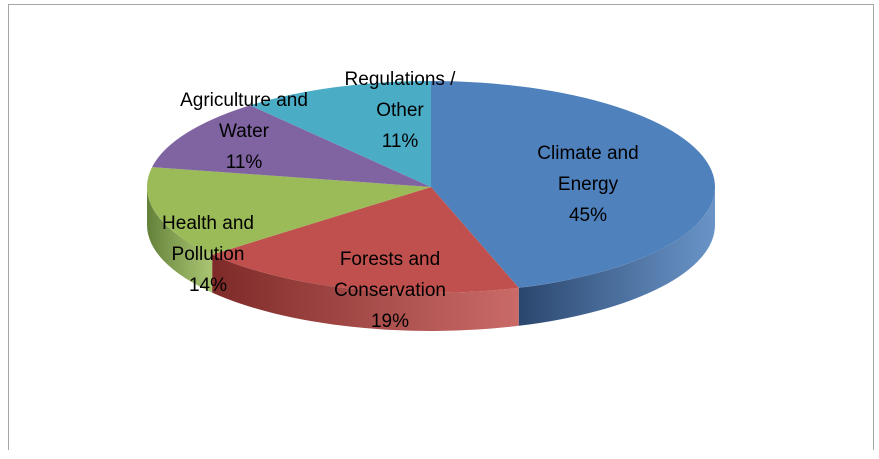 The image size is (879, 459). What do you see at coordinates (390, 259) in the screenshot?
I see `slice-label-line: Forests and` at bounding box center [390, 259].